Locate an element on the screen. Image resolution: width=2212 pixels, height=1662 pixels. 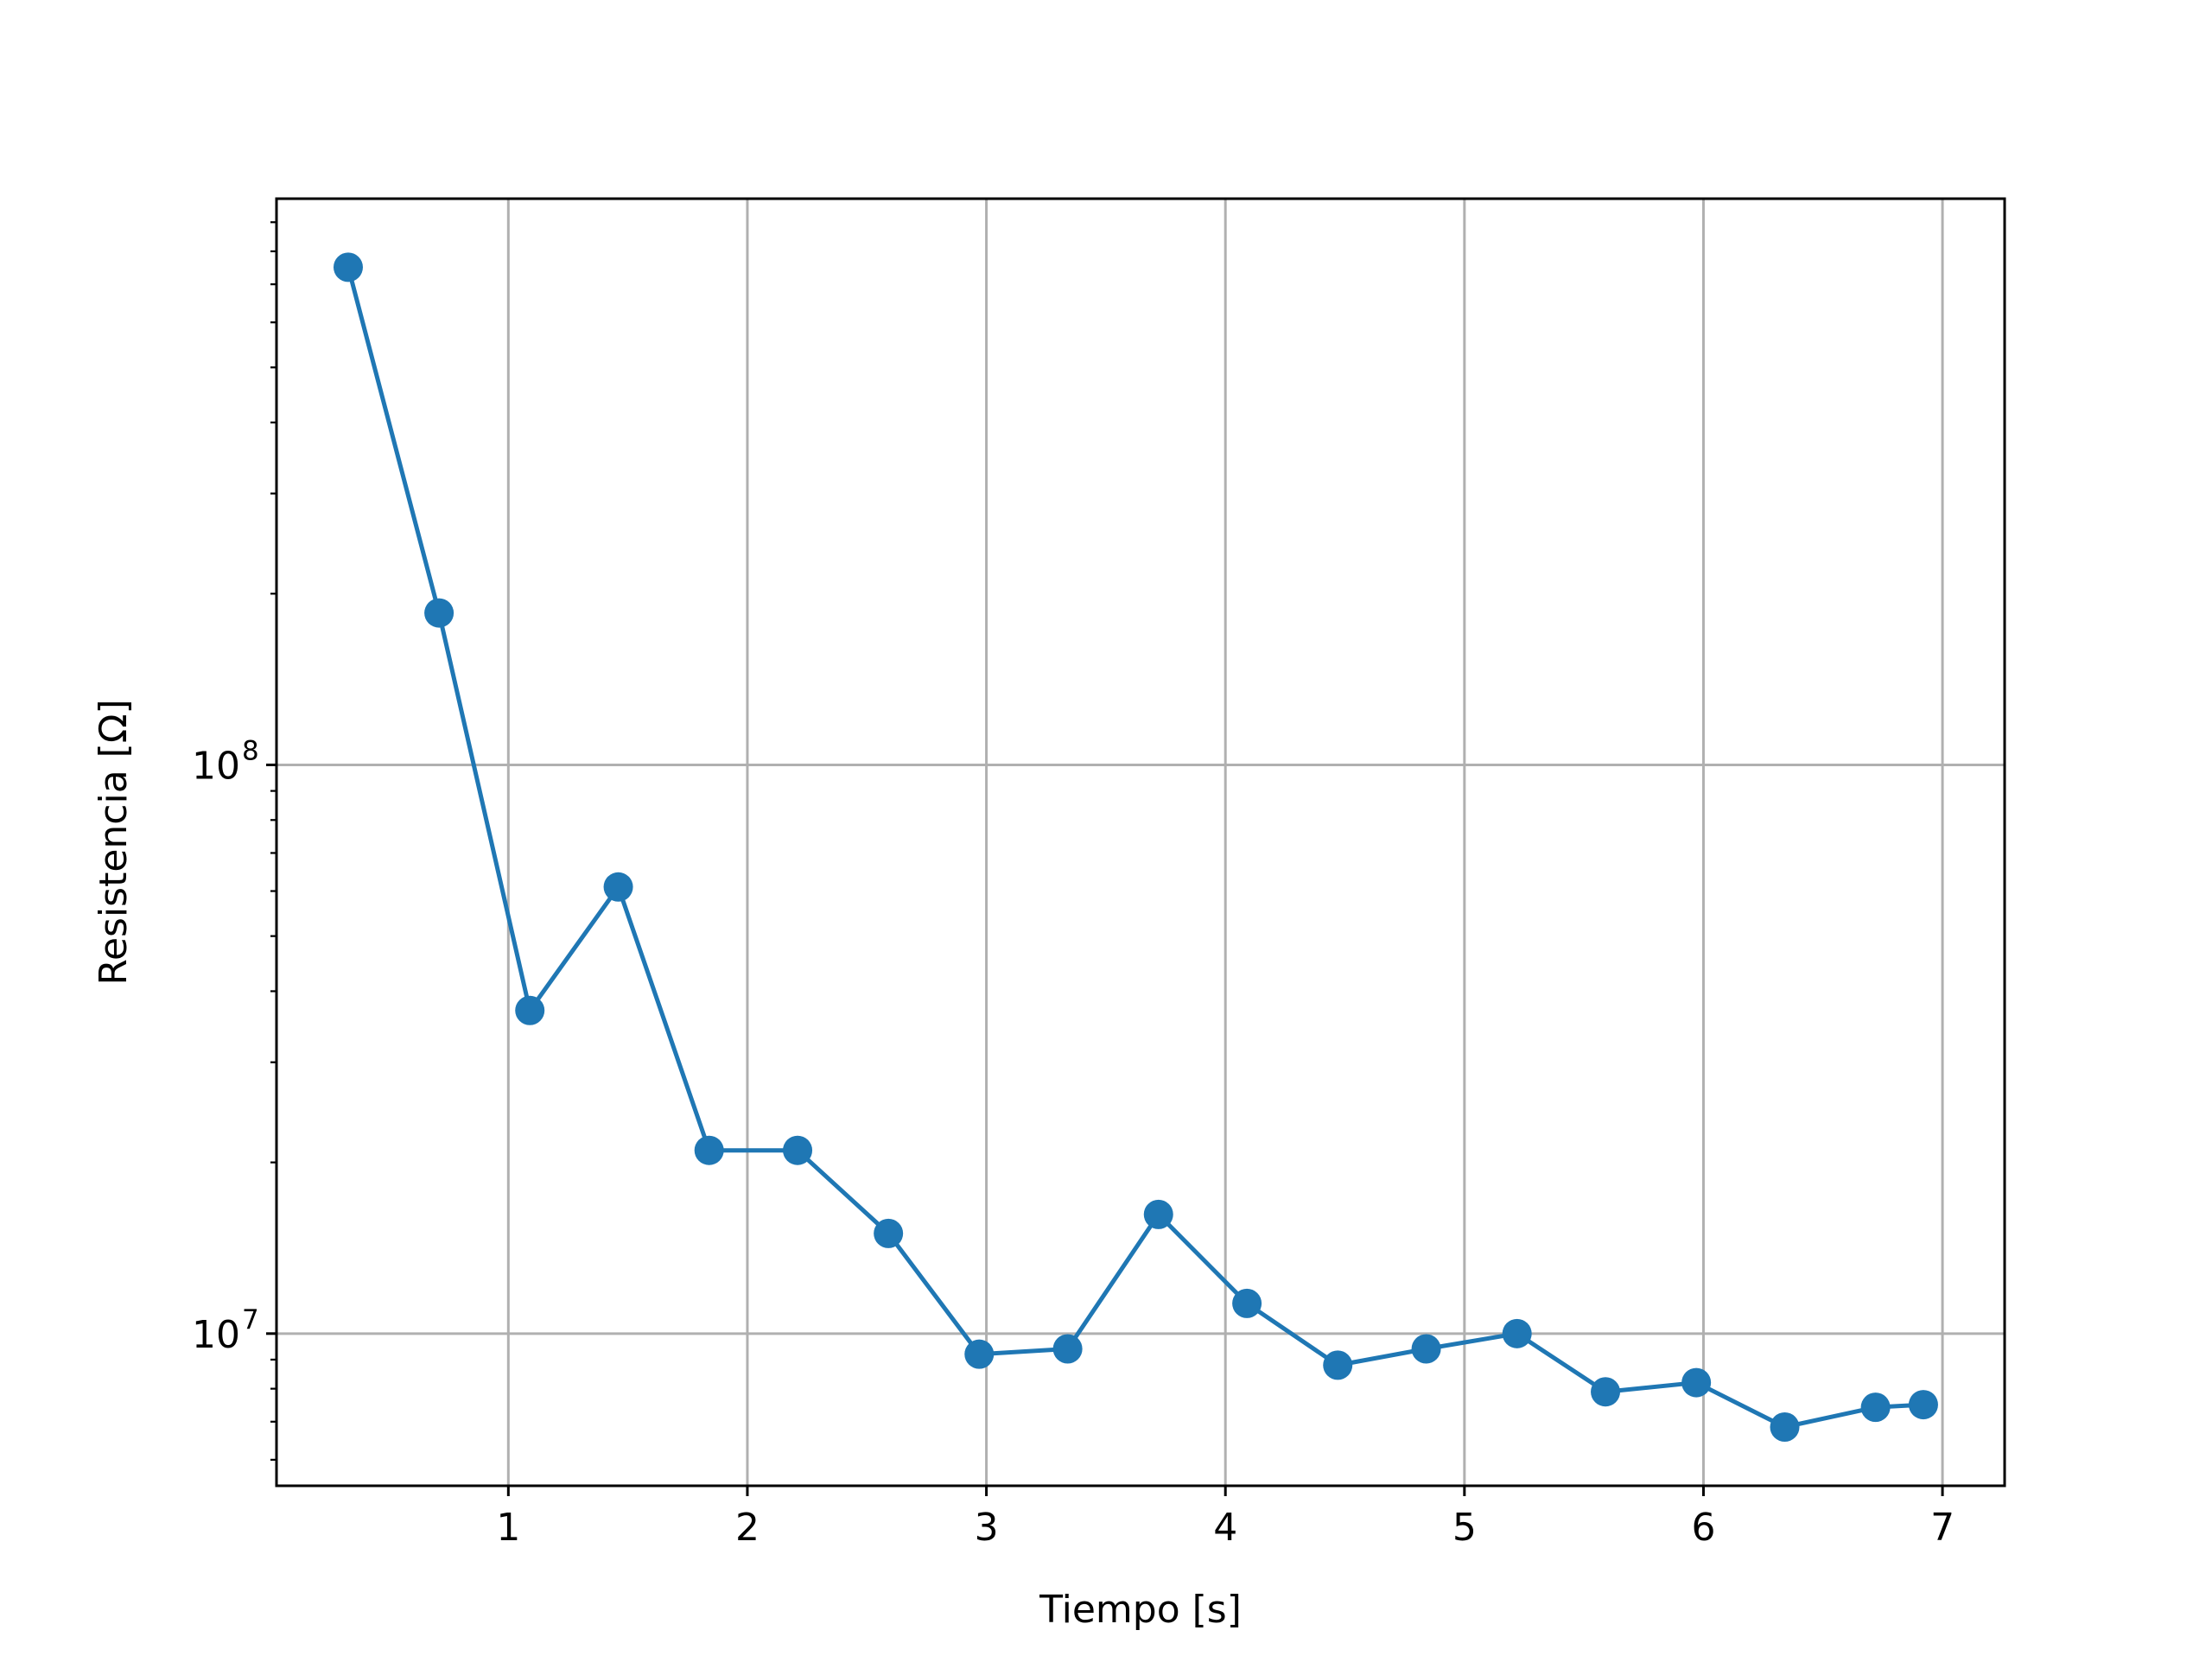
x-tick-label: 7 is located at coordinates (1943, 1528).